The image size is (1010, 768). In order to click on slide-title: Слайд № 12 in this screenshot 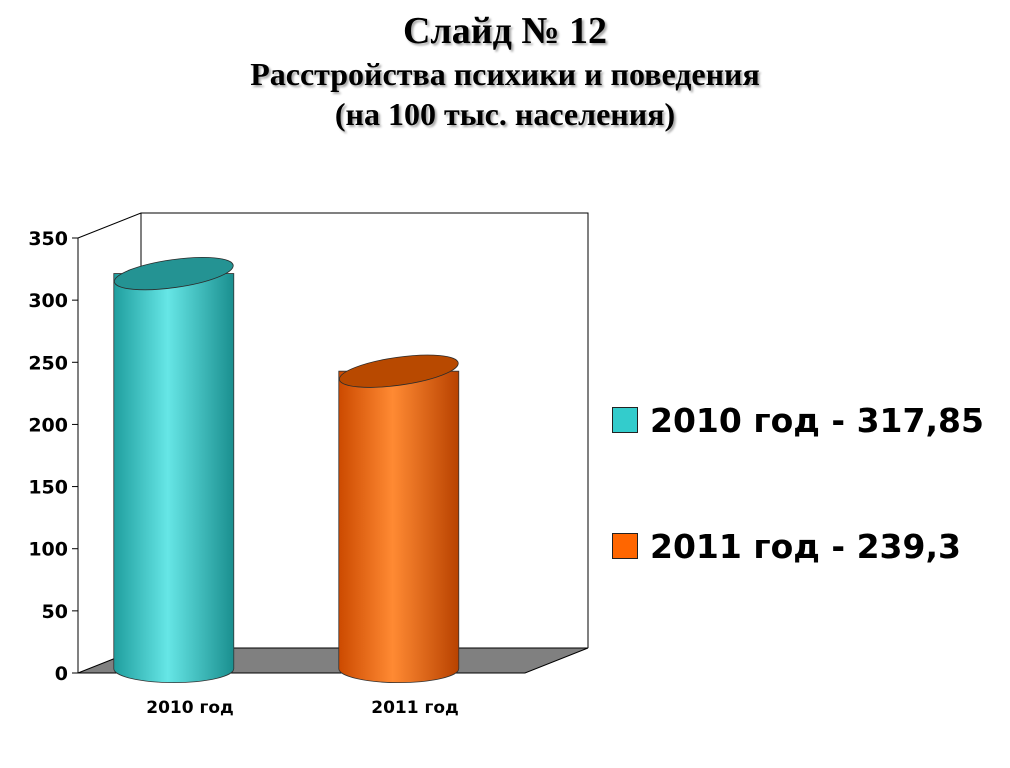, I will do `click(505, 31)`.